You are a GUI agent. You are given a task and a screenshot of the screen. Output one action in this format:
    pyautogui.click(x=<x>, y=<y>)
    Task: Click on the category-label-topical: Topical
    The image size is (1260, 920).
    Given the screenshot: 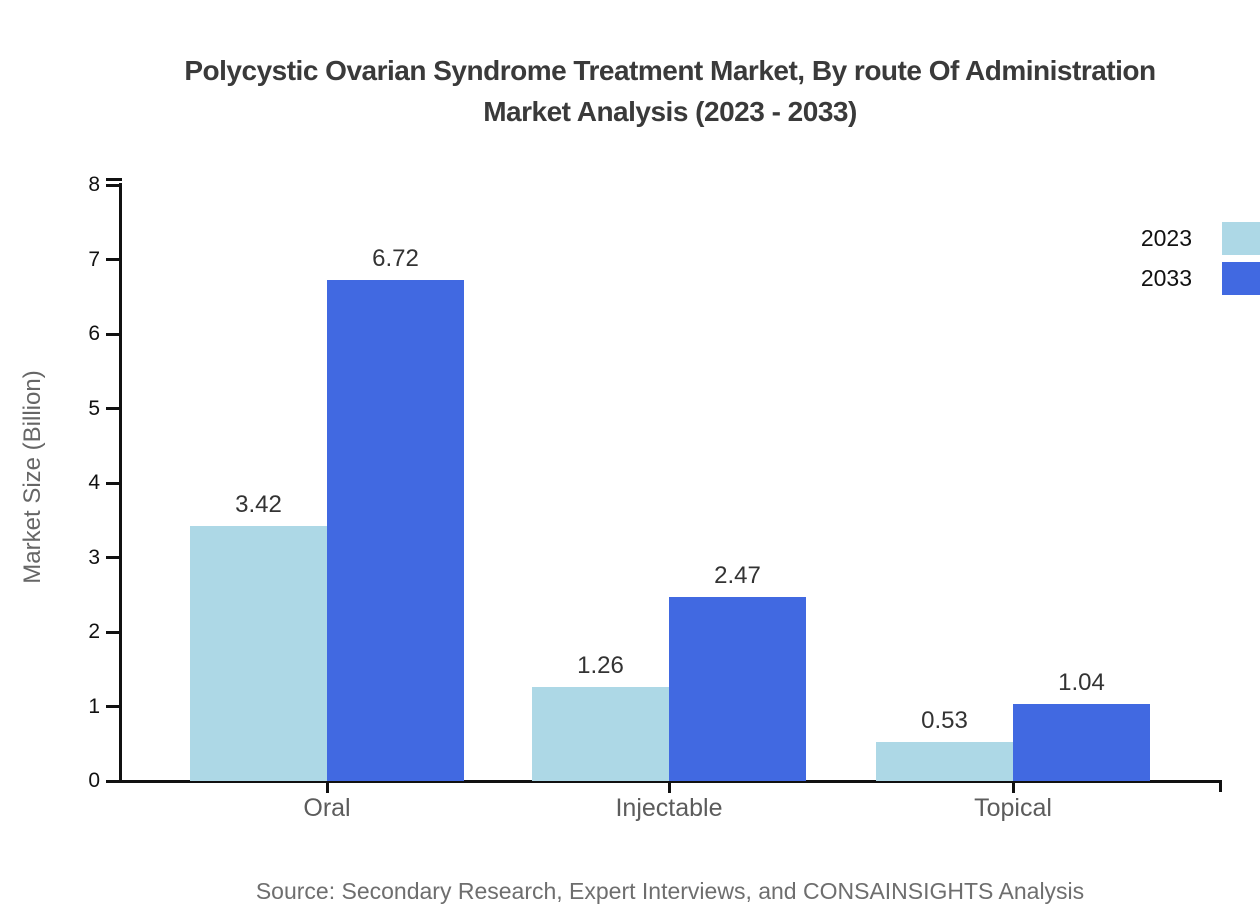 What is the action you would take?
    pyautogui.click(x=1013, y=808)
    